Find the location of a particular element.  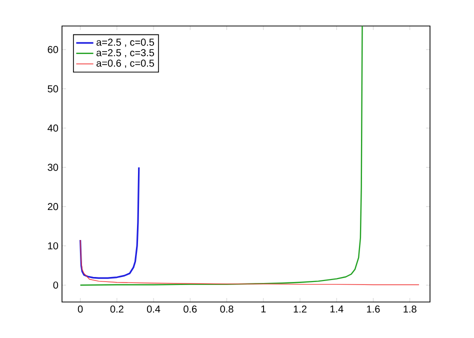

y-tick-label: 50 is located at coordinates (53, 88).